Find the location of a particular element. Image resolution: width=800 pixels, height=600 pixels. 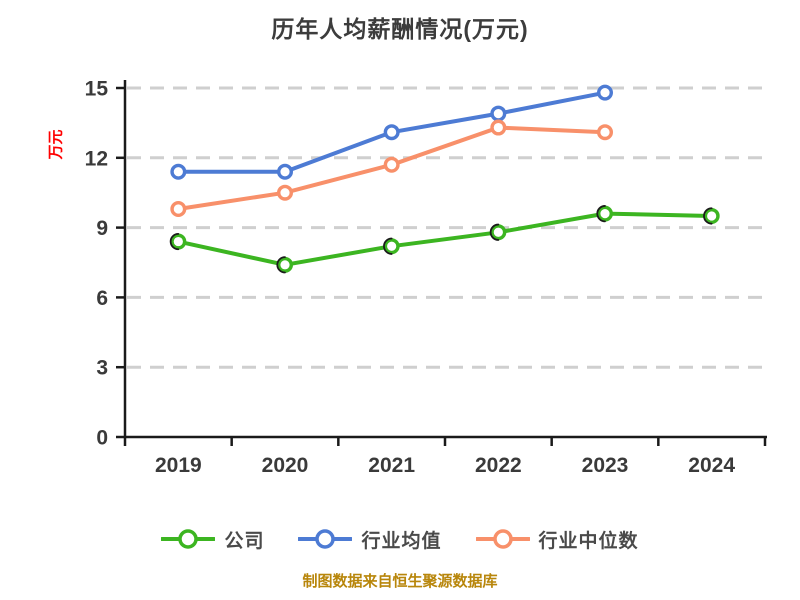

legend-item-2: 行业中位数 is located at coordinates (557, 539).